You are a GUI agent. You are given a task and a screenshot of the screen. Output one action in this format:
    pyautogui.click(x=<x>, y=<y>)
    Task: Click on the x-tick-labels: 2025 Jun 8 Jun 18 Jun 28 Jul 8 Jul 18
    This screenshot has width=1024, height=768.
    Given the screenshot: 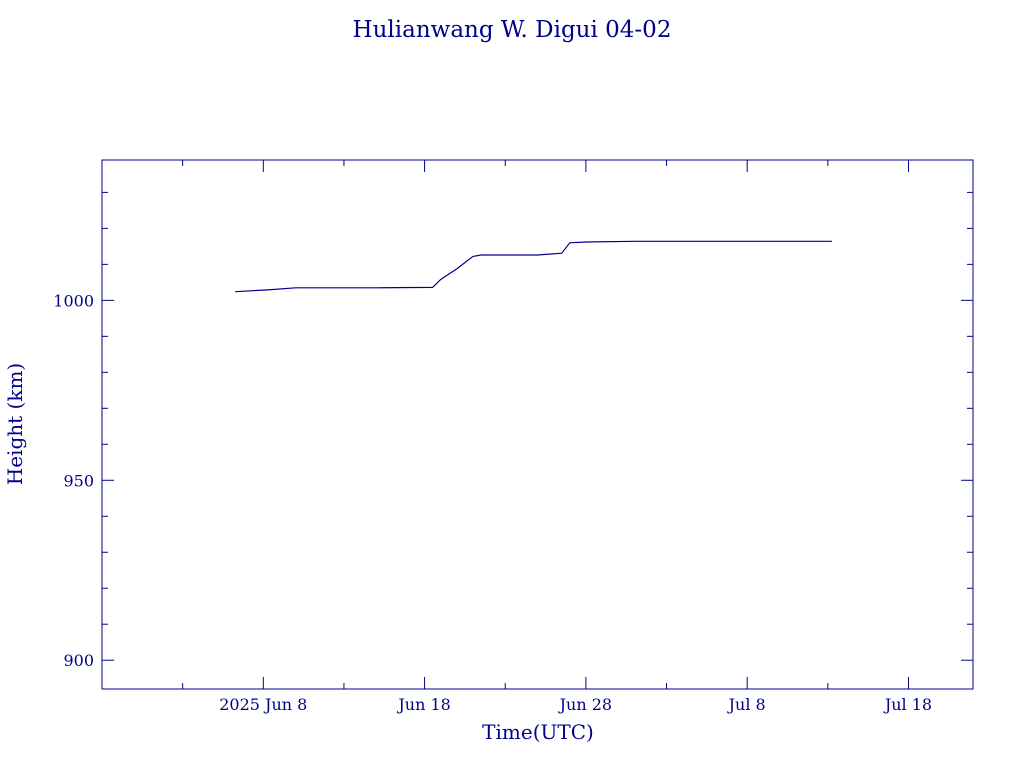 What is the action you would take?
    pyautogui.click(x=575, y=704)
    